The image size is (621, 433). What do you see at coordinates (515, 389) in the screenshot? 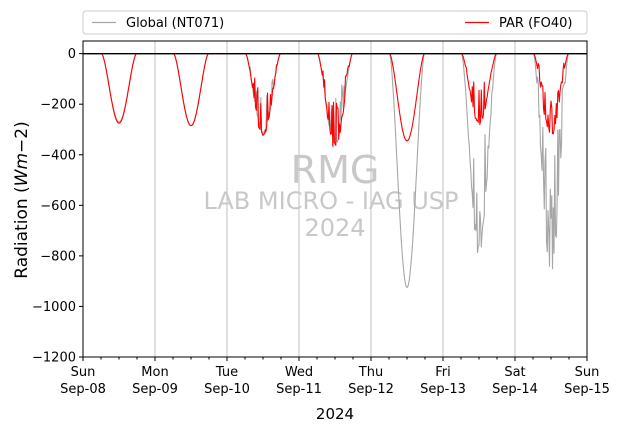
I see `x-tick-label-date: Sep-14` at bounding box center [515, 389].